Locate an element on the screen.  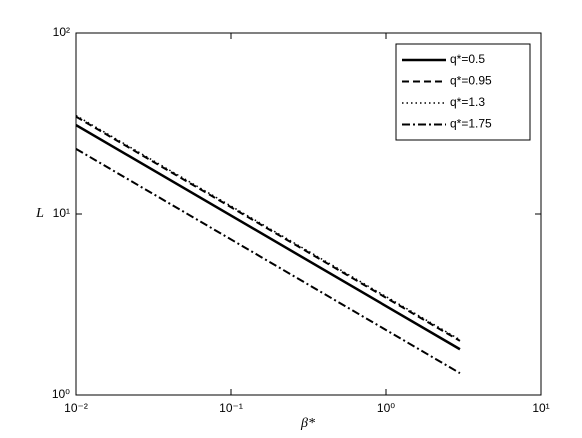
y-tick-label: 10² is located at coordinates (61, 32).